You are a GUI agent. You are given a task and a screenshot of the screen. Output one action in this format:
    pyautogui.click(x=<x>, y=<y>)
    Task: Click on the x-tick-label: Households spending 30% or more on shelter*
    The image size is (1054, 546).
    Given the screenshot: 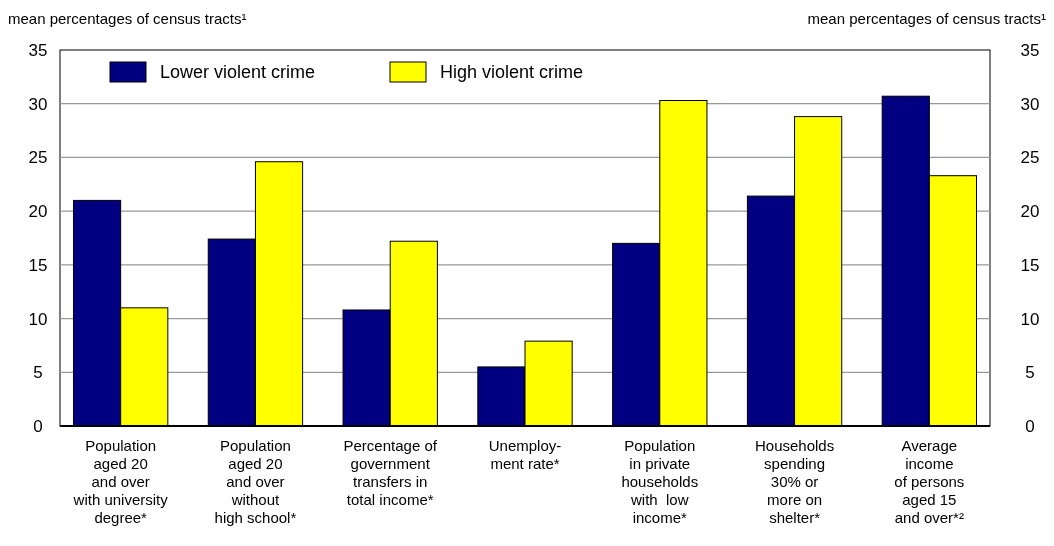 What is the action you would take?
    pyautogui.click(x=794, y=481)
    